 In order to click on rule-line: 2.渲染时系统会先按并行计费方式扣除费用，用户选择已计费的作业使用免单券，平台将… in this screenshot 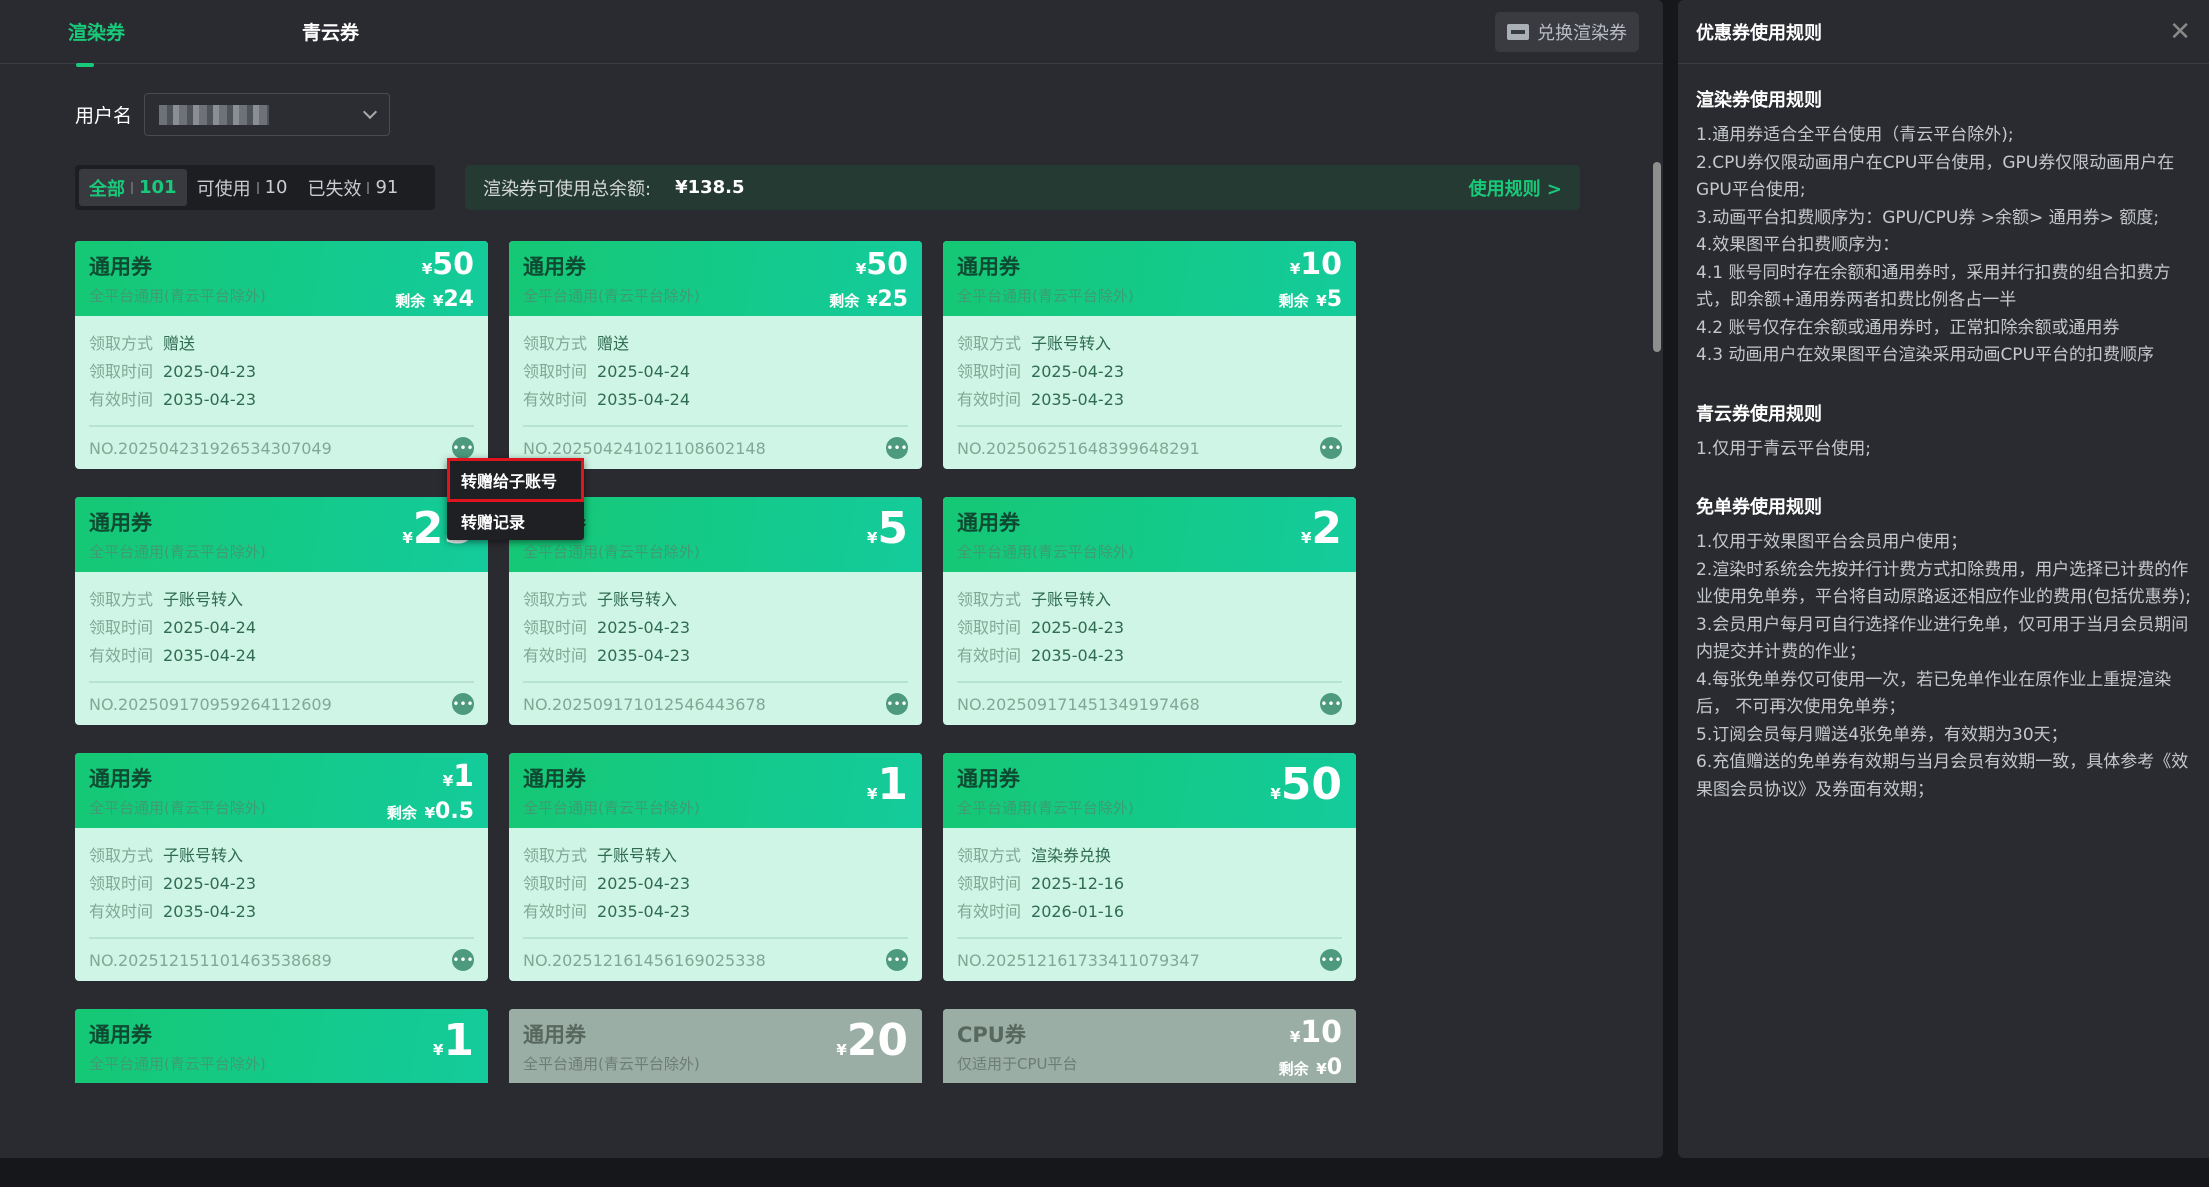, I will do `click(1943, 583)`.